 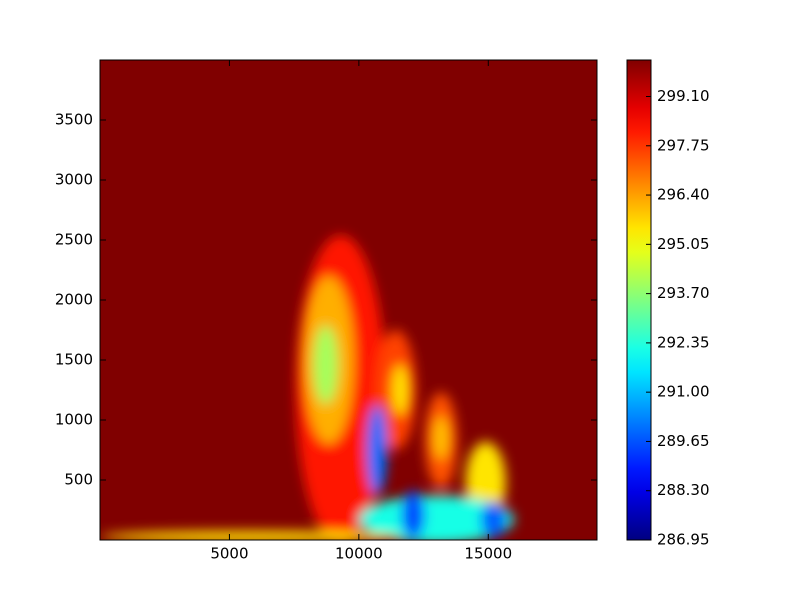 What do you see at coordinates (683, 342) in the screenshot?
I see `colorbar-tick-label: 292.35` at bounding box center [683, 342].